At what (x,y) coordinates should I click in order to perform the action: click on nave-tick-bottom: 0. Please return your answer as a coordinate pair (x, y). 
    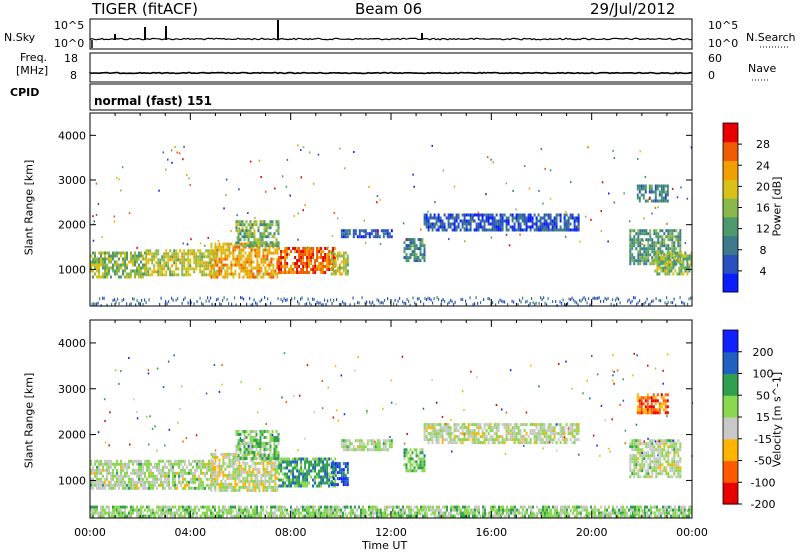
    Looking at the image, I should click on (711, 75).